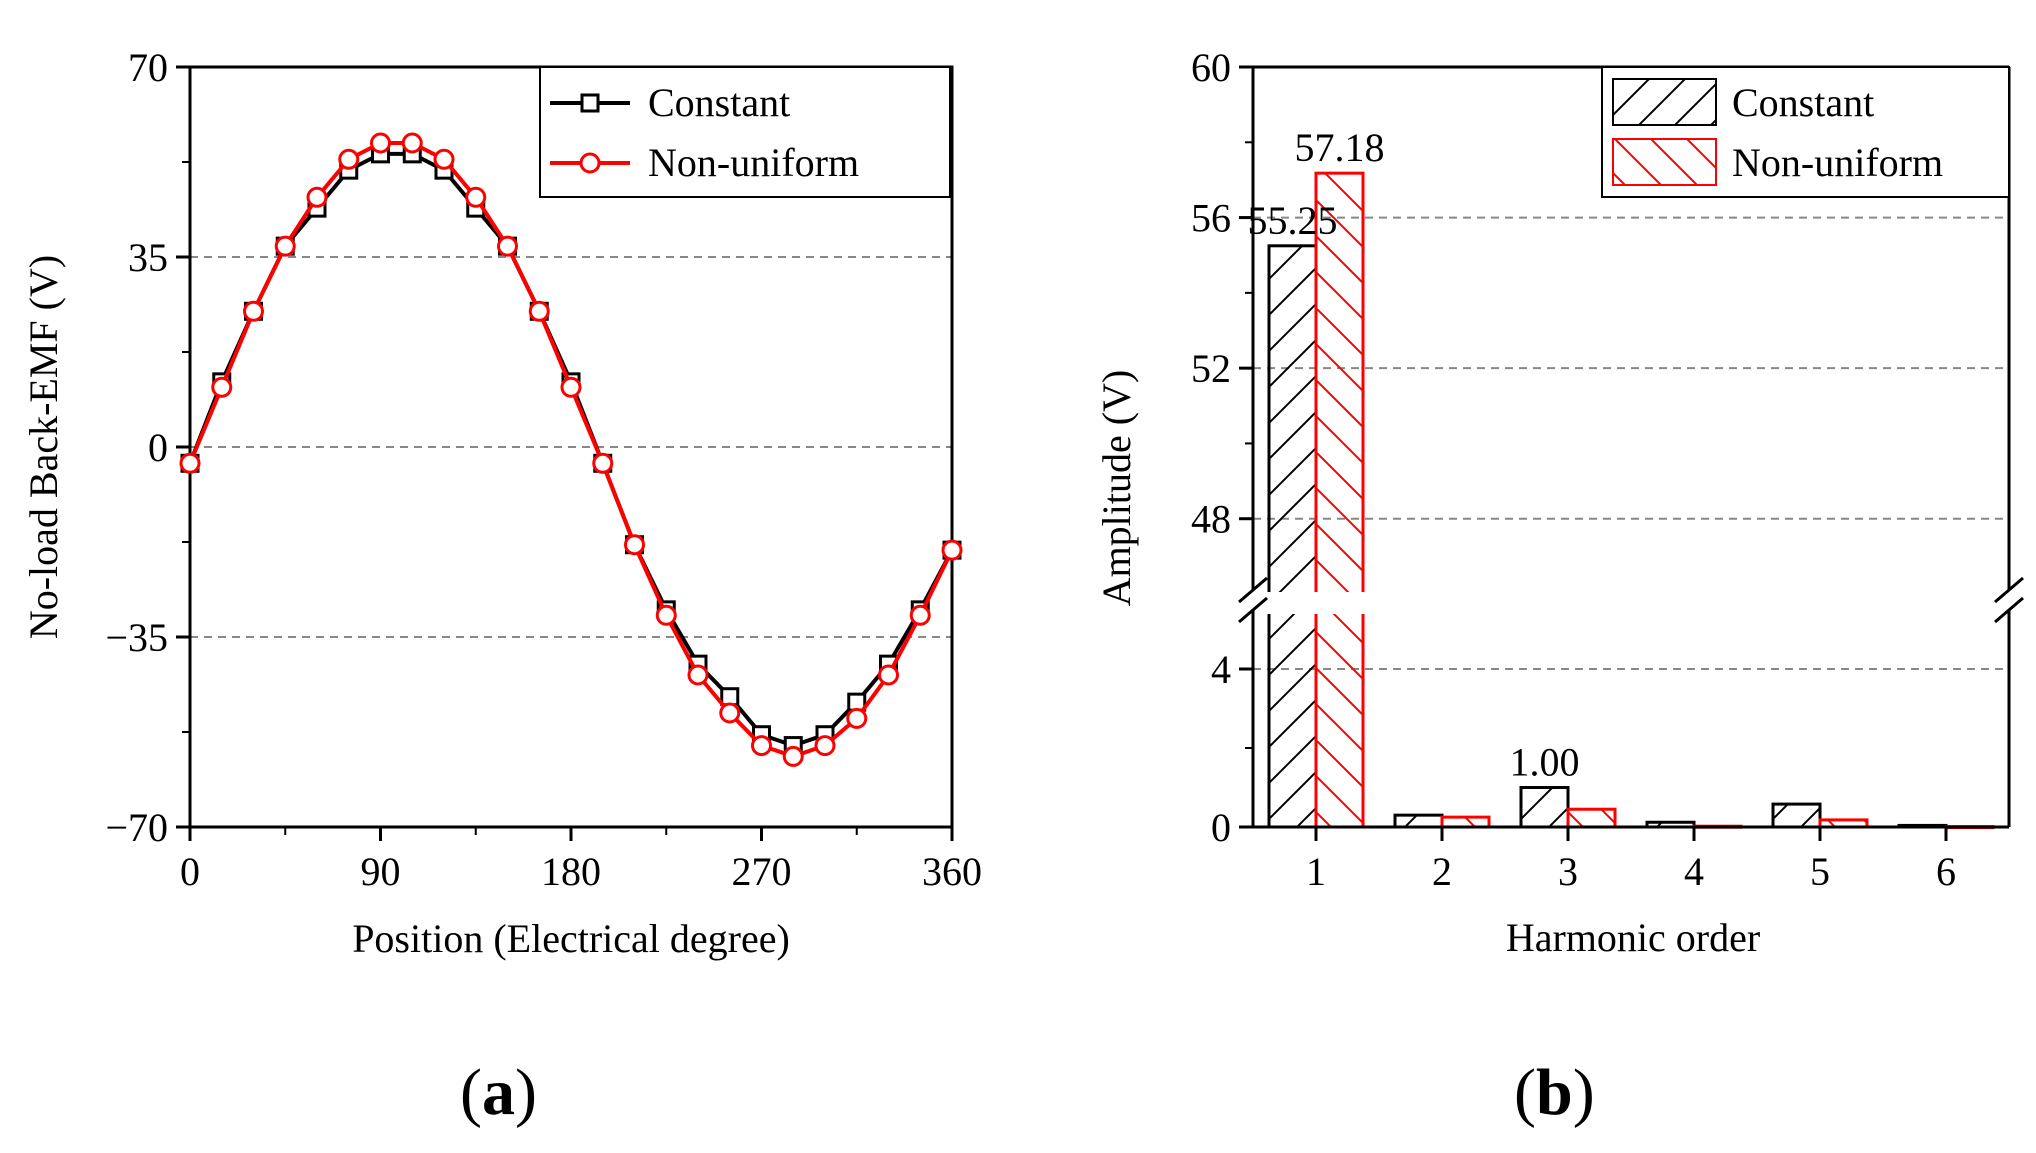 The height and width of the screenshot is (1153, 2036). Describe the element at coordinates (1946, 871) in the screenshot. I see `x-tick-label: 6` at that location.